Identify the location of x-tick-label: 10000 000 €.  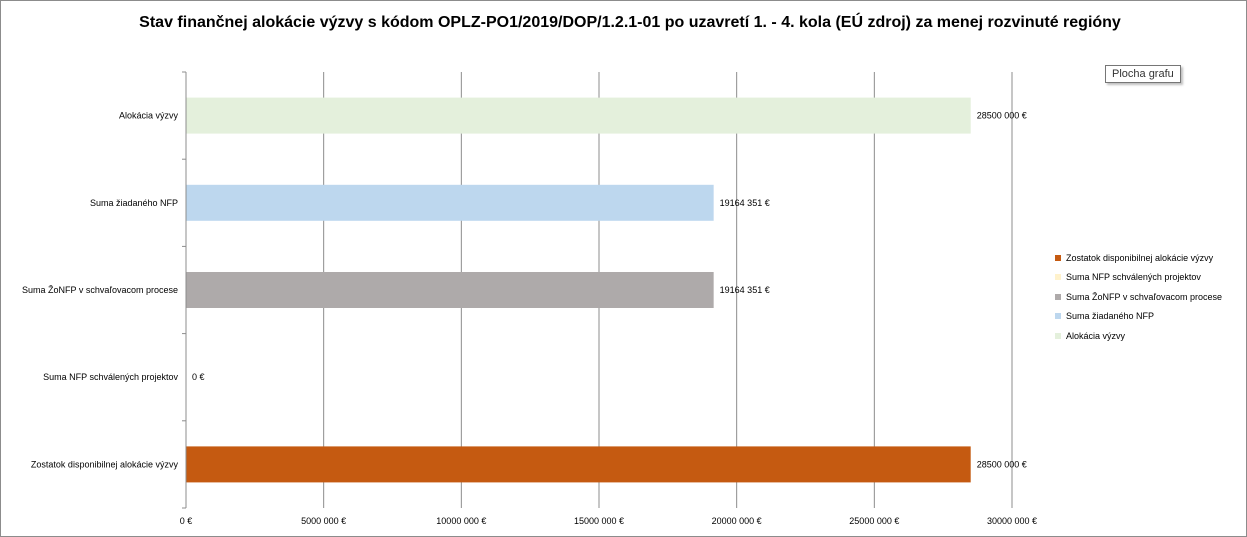
(461, 521).